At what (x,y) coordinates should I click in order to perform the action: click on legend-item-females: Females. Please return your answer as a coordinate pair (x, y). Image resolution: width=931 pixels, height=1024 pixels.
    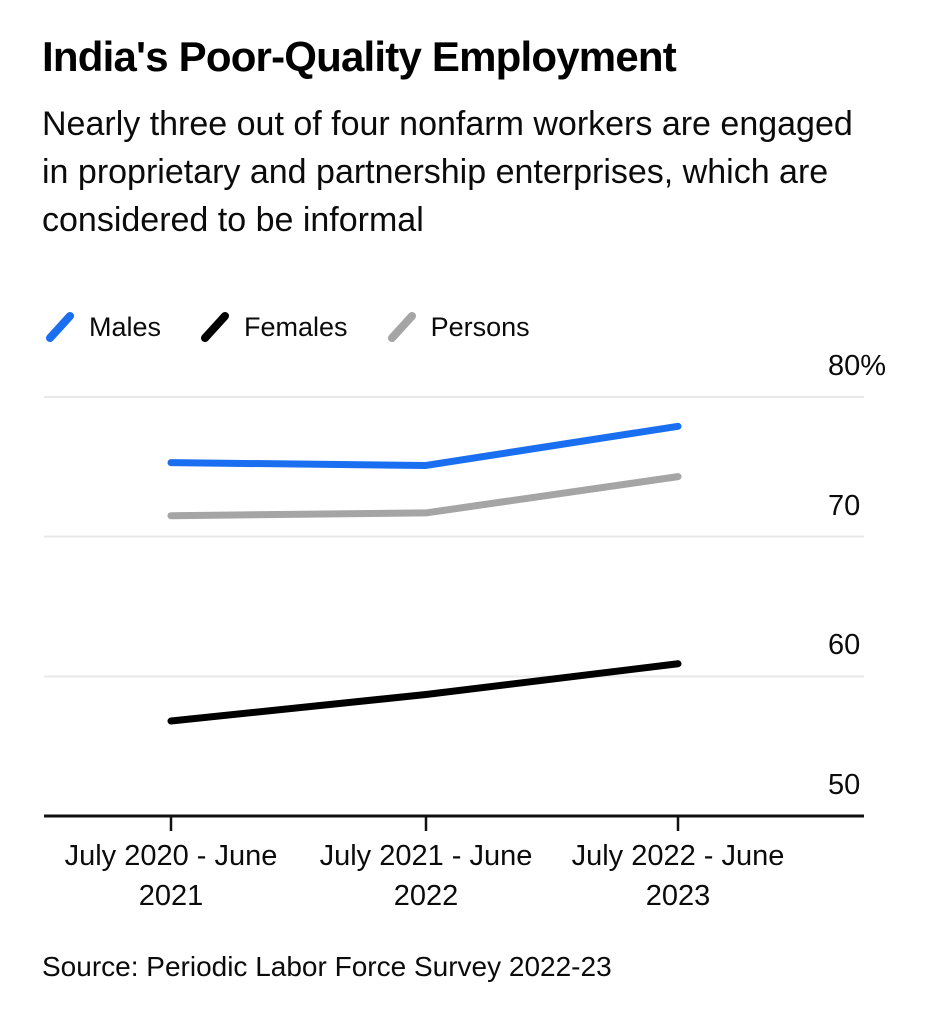
    Looking at the image, I should click on (273, 327).